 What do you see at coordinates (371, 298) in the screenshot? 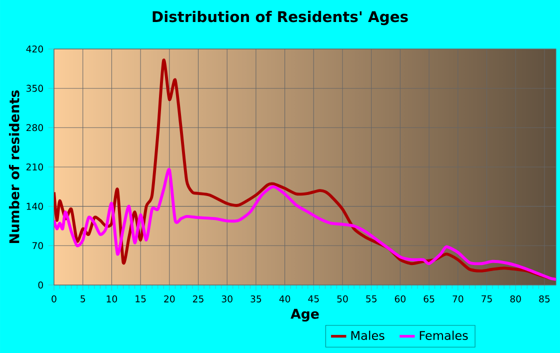
I see `x-tick-label: 55` at bounding box center [371, 298].